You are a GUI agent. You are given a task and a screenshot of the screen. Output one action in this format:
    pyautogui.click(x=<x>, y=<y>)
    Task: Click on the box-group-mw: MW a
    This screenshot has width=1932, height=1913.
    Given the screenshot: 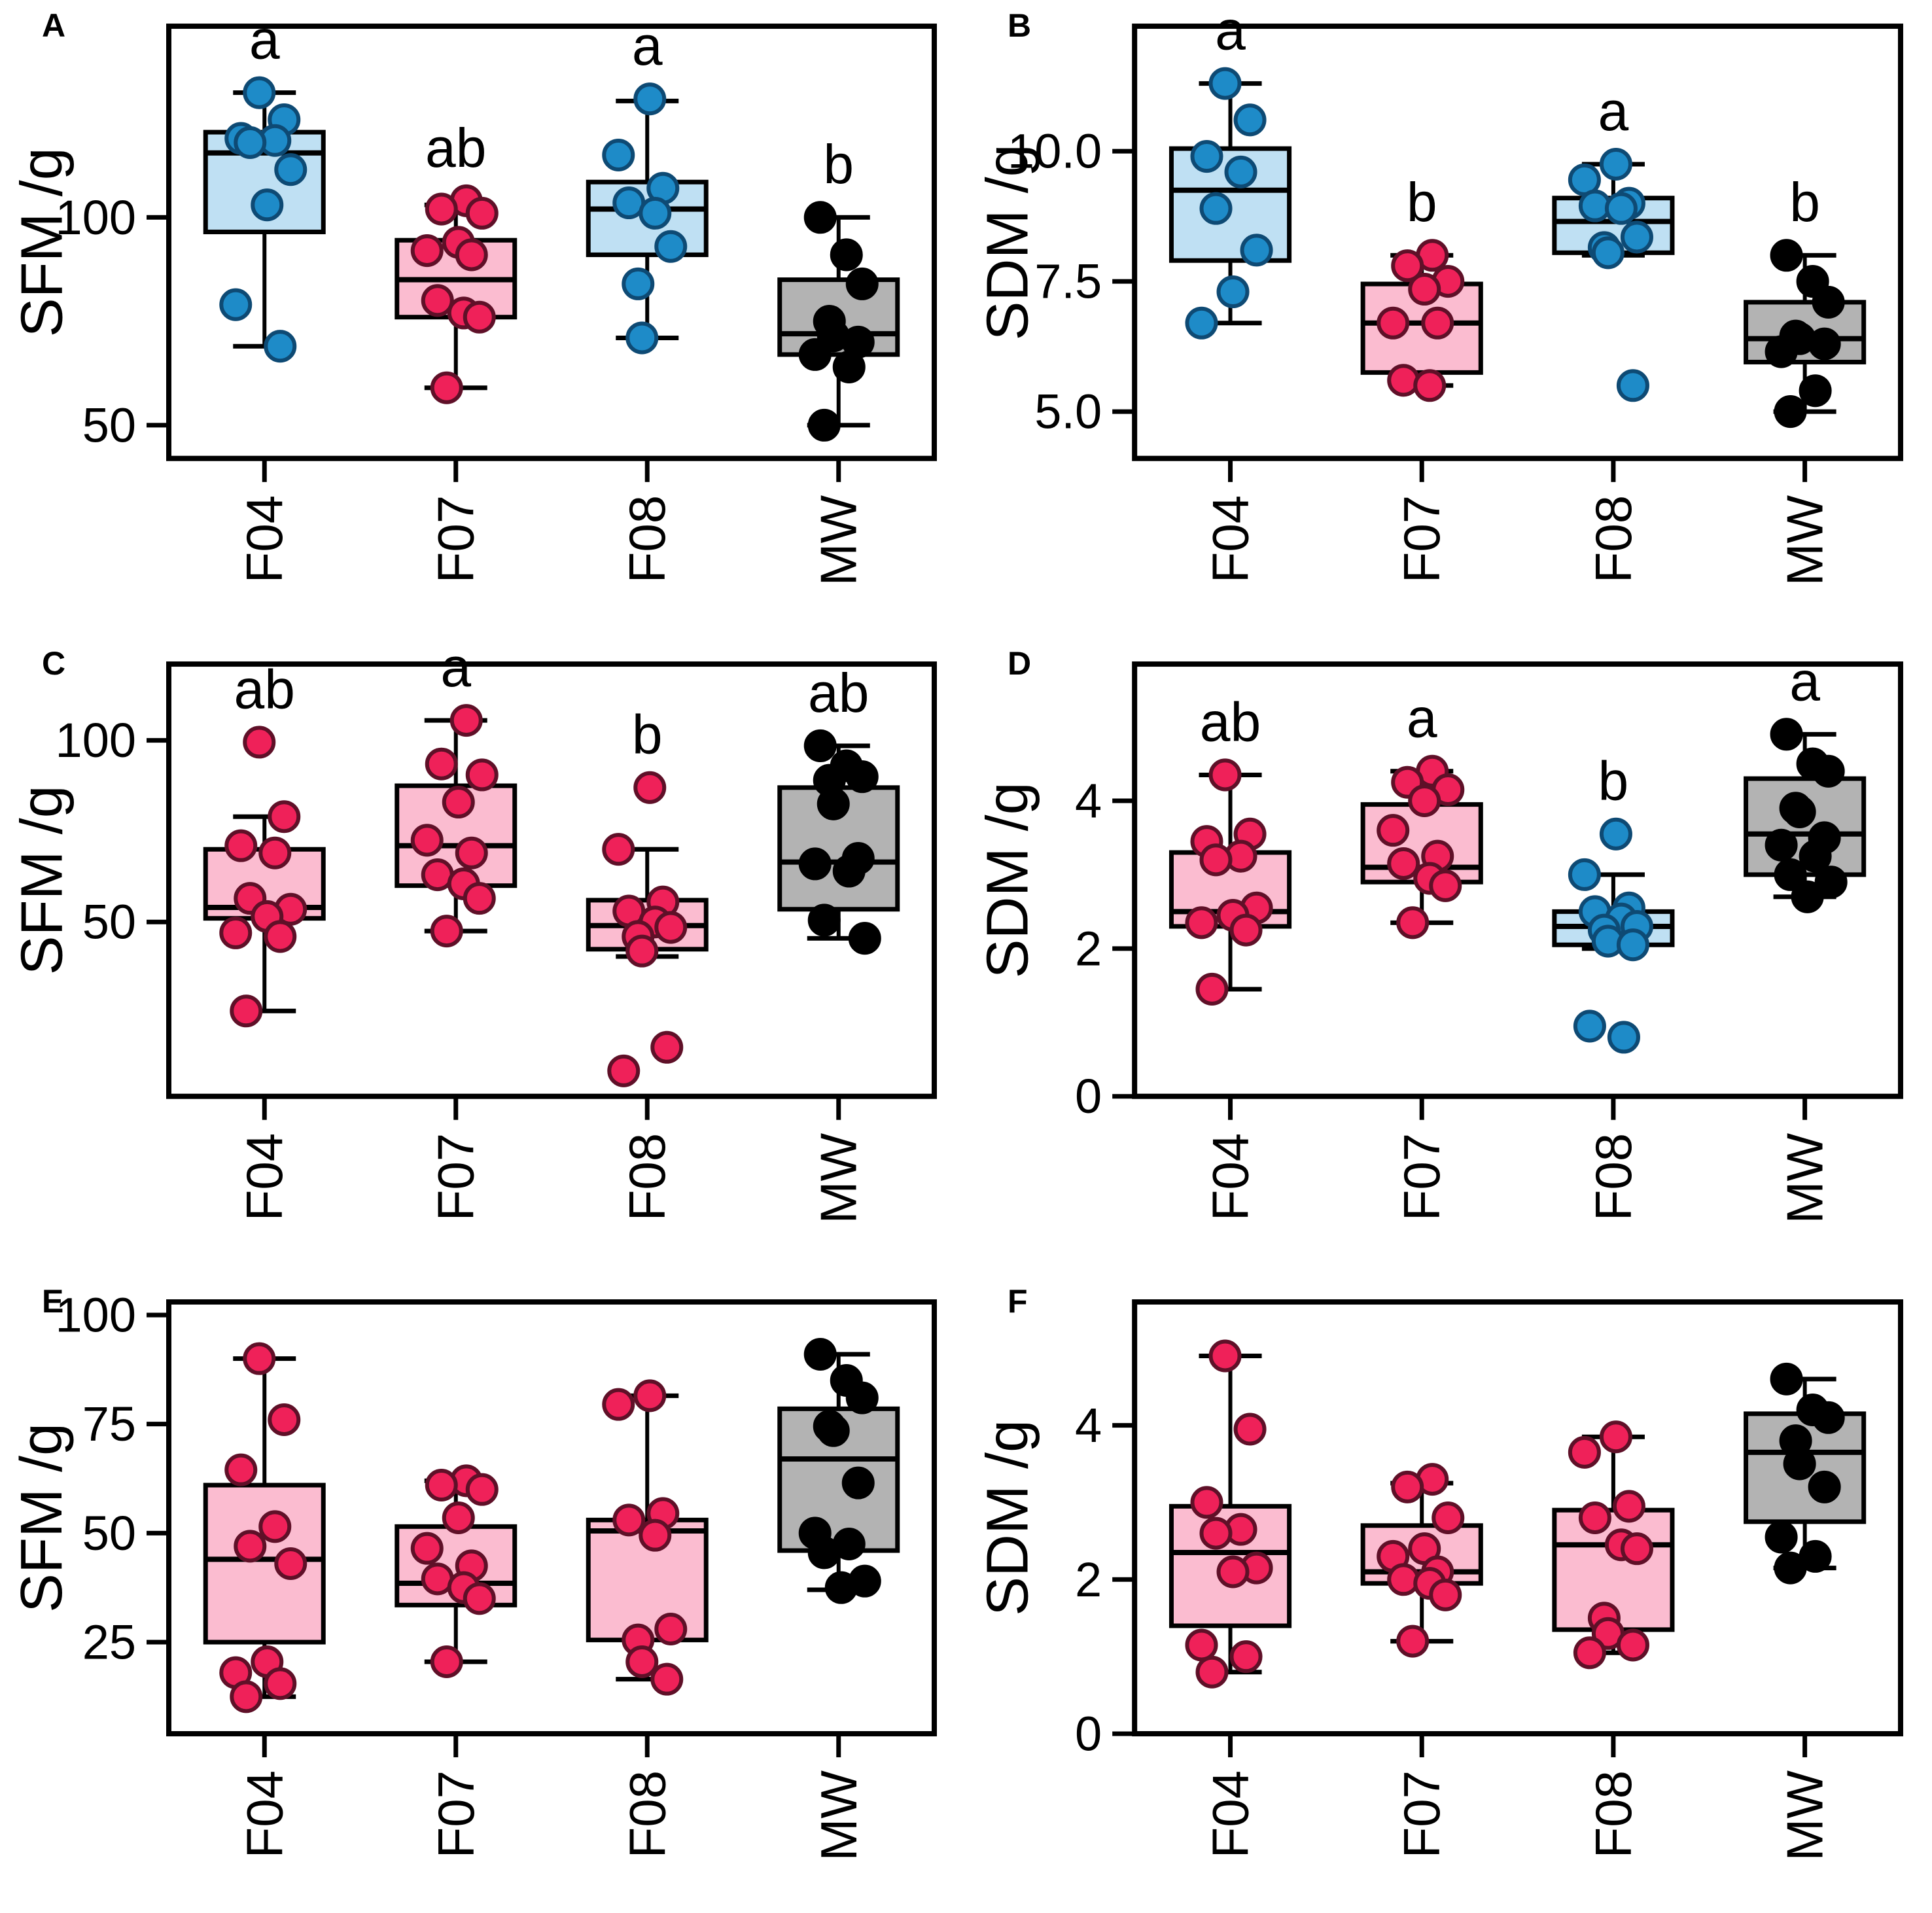 What is the action you would take?
    pyautogui.click(x=1805, y=937)
    